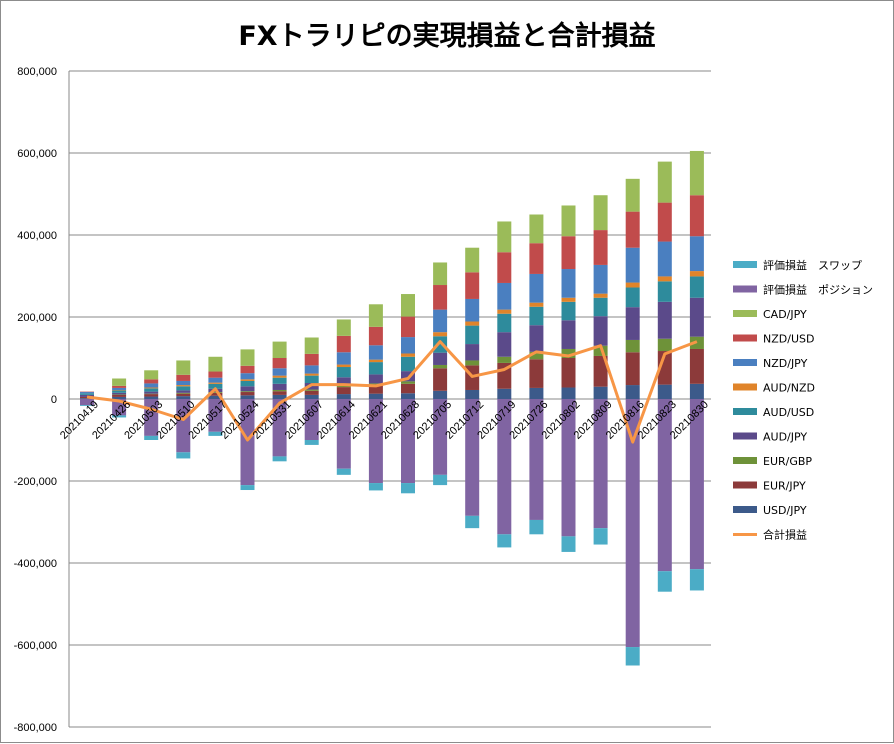  I want to click on y-tick-label: 600,000, so click(37, 154).